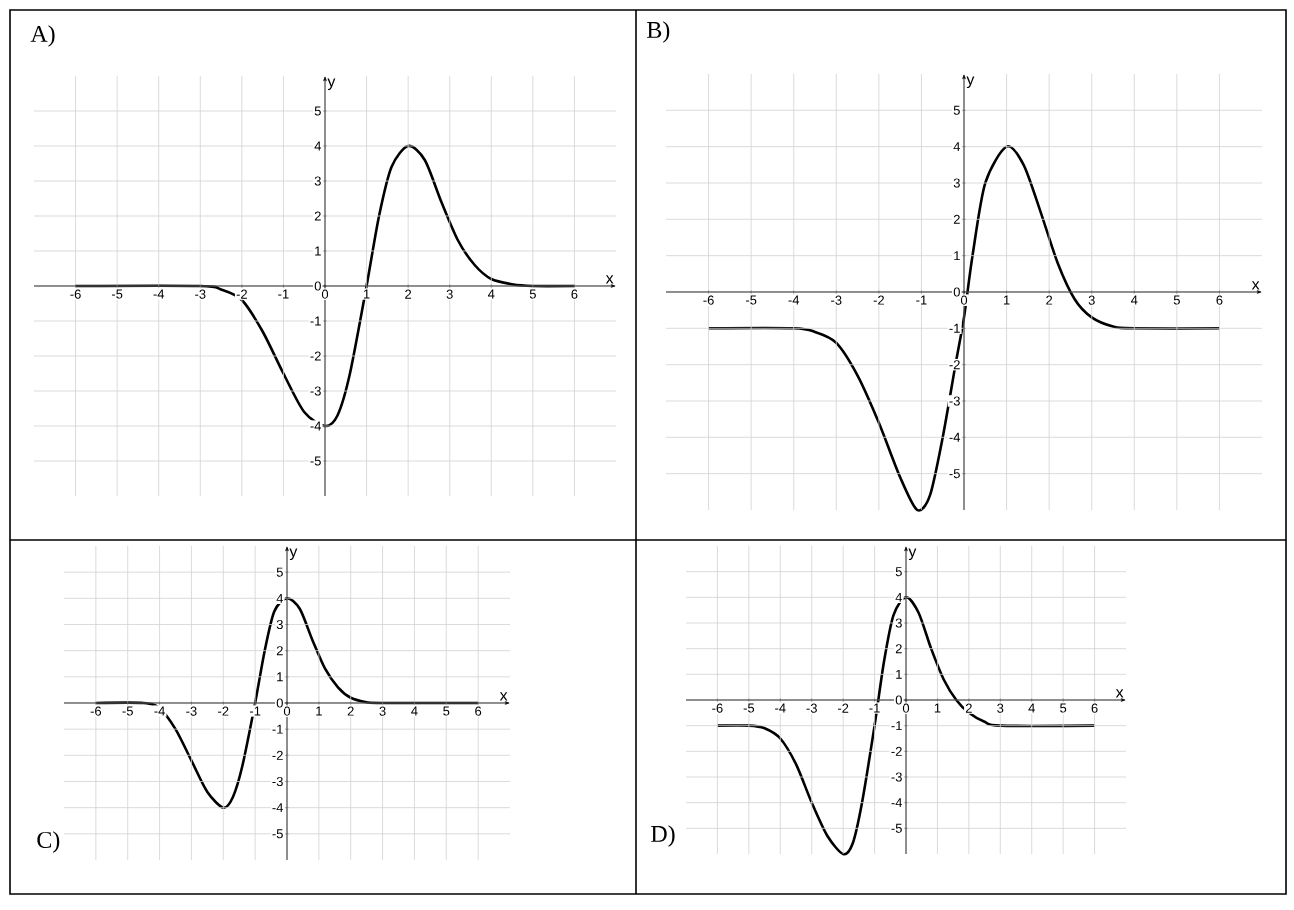 The image size is (1294, 910). I want to click on chart-title: A), so click(42, 36).